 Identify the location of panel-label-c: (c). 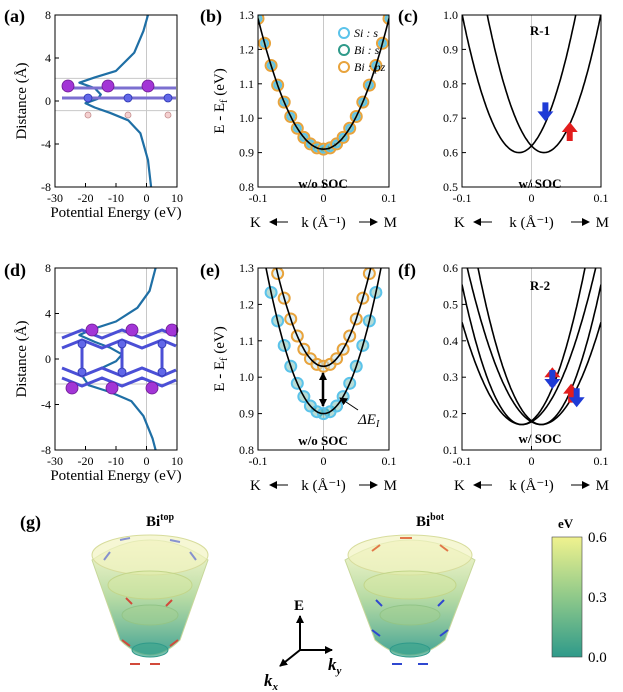
(408, 16).